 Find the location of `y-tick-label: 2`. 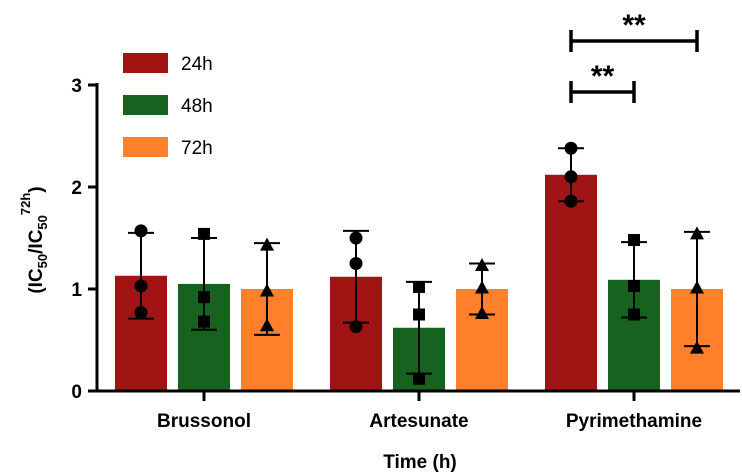

y-tick-label: 2 is located at coordinates (76, 188).